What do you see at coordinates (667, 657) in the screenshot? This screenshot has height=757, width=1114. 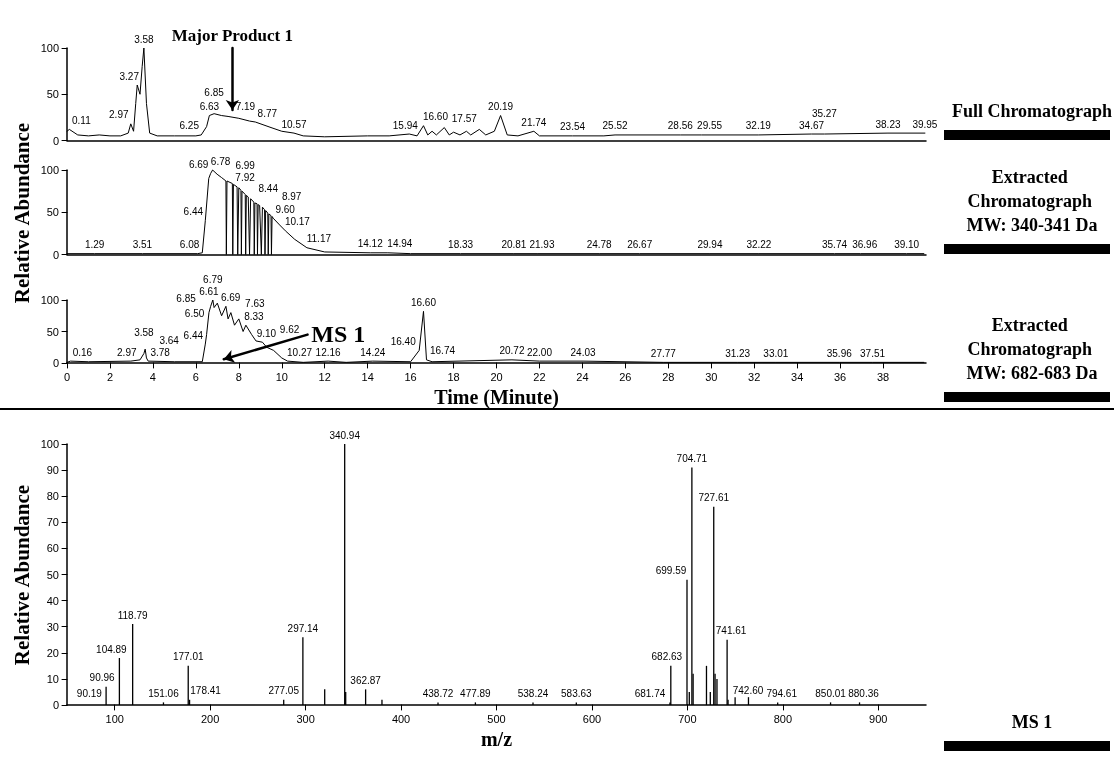 I see `annotation: 682.63` at bounding box center [667, 657].